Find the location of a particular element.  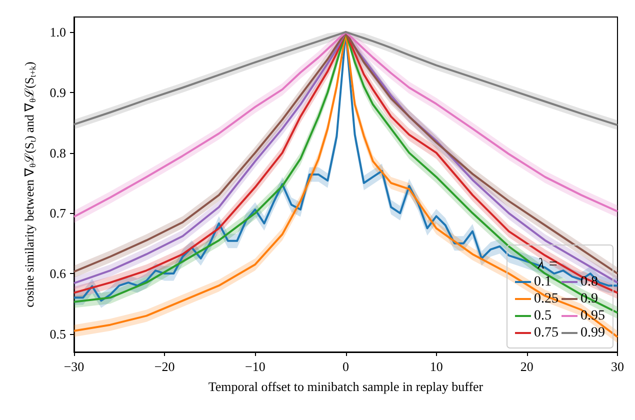

text: cosine similarity between ∇θℒ(St) and ∇θℒ(St+k) is located at coordinates (30, 185).